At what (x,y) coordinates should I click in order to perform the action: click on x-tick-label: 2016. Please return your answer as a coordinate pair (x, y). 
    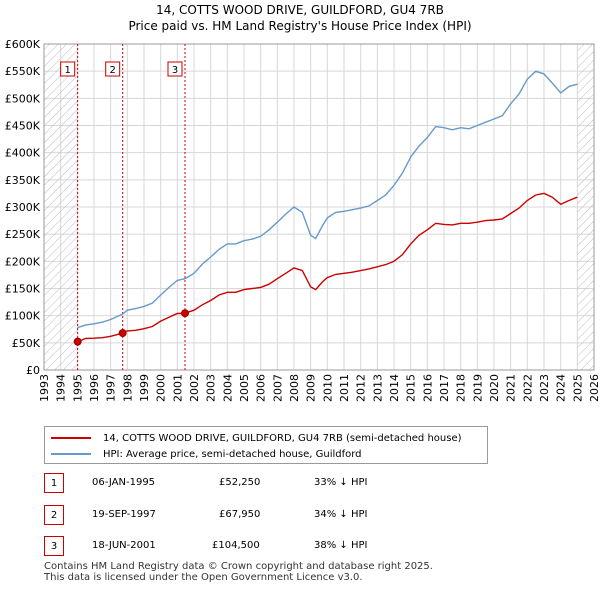
    Looking at the image, I should click on (427, 388).